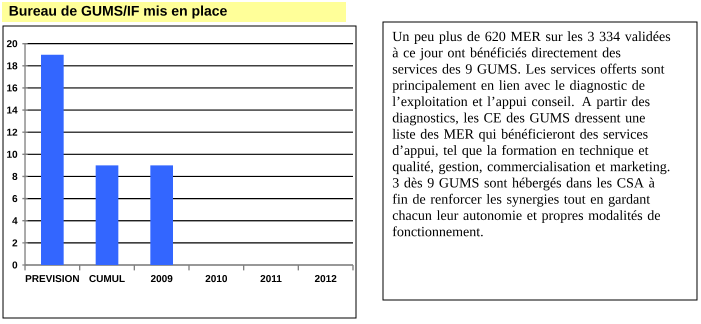 The image size is (701, 324). Describe the element at coordinates (12, 110) in the screenshot. I see `y-tick-label: 14` at that location.